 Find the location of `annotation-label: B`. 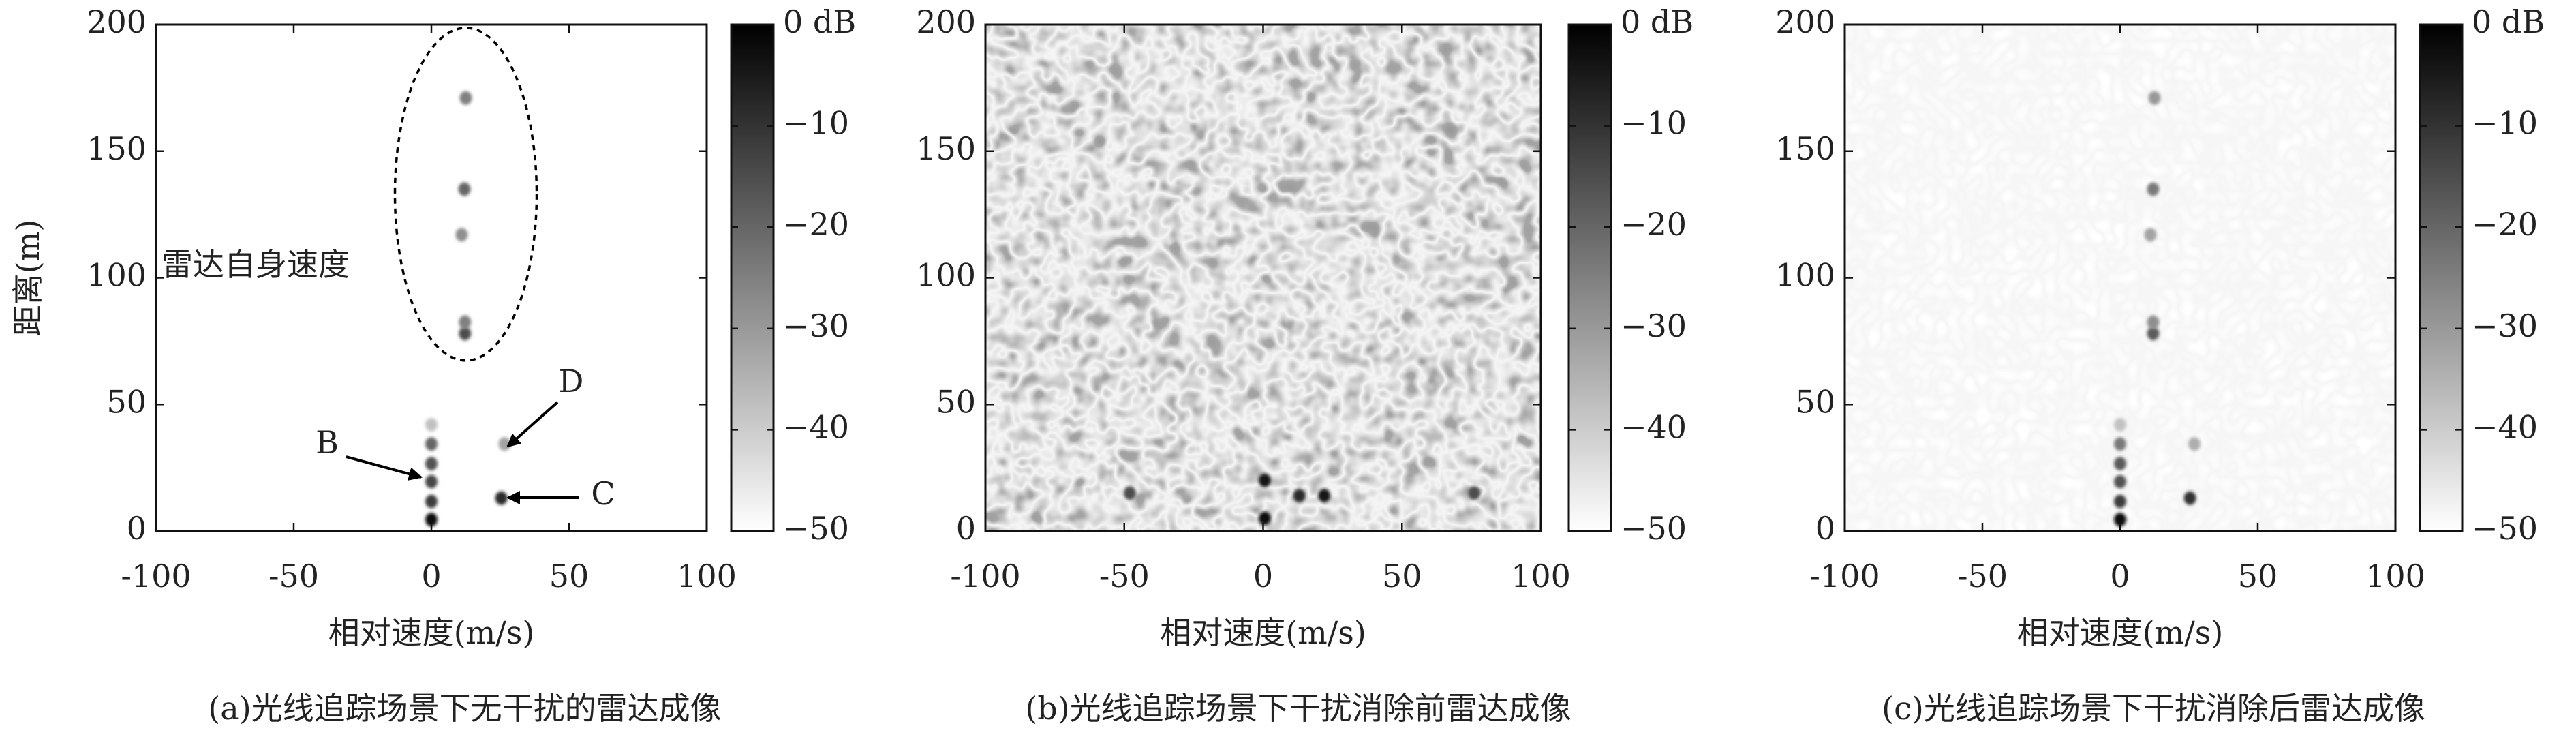

annotation-label: B is located at coordinates (327, 442).